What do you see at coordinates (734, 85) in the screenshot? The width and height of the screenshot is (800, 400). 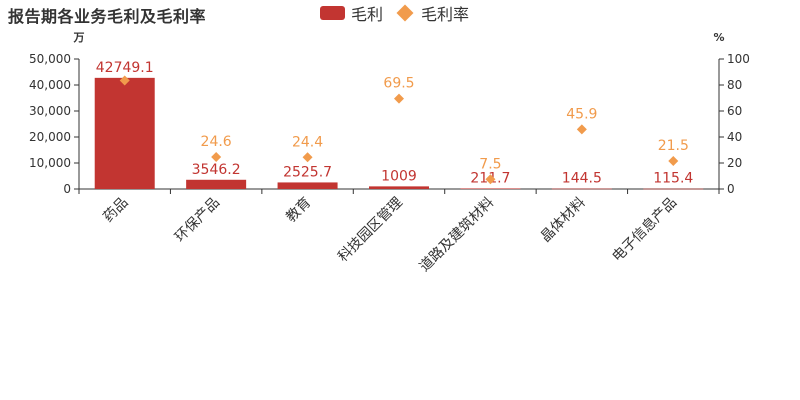 I see `y-right-tick-label: 80` at bounding box center [734, 85].